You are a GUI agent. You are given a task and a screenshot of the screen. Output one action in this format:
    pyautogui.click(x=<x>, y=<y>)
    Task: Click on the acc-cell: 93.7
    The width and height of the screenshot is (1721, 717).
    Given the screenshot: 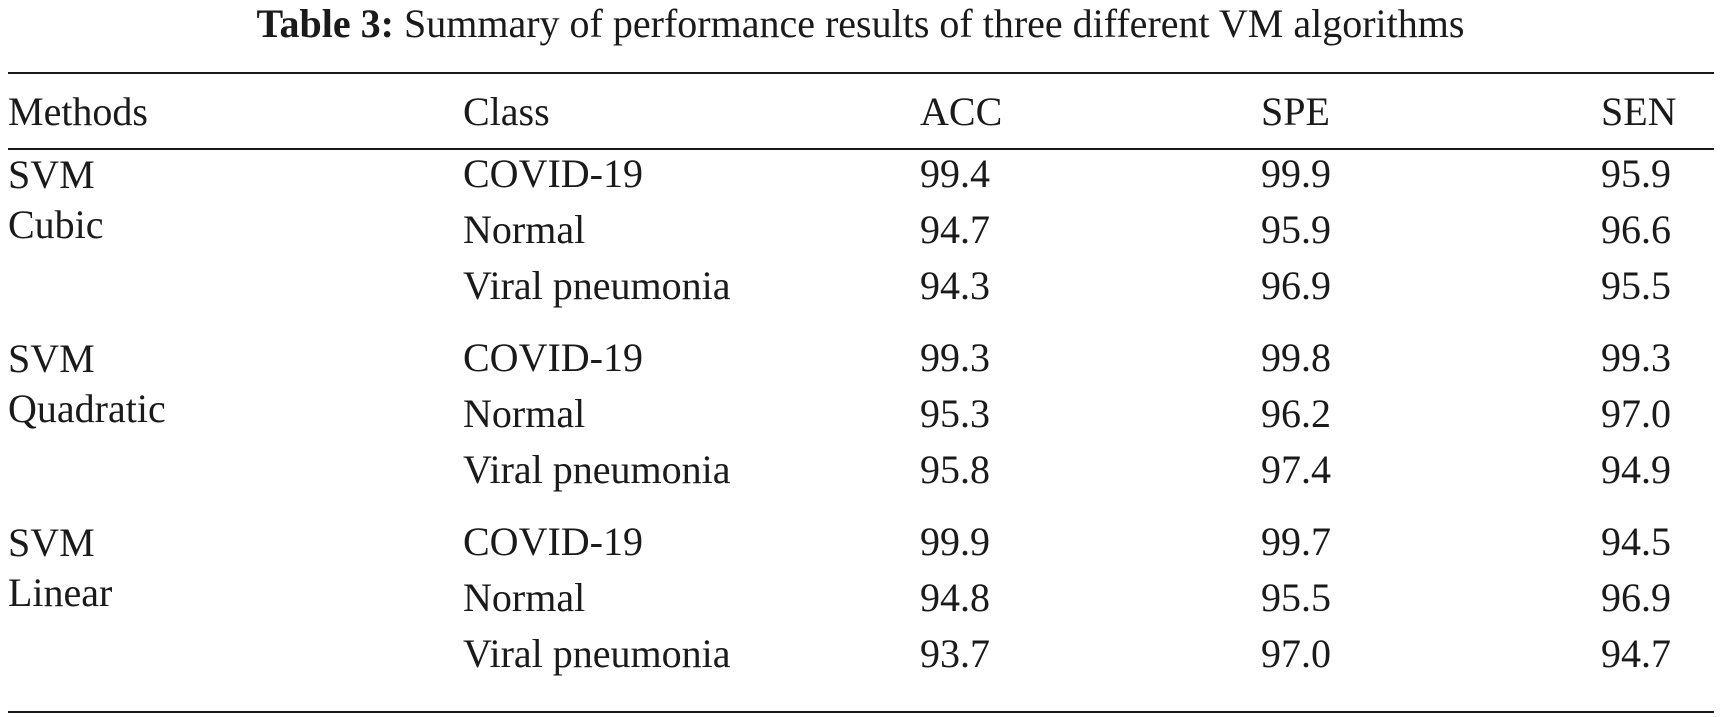 What is the action you would take?
    pyautogui.click(x=955, y=653)
    